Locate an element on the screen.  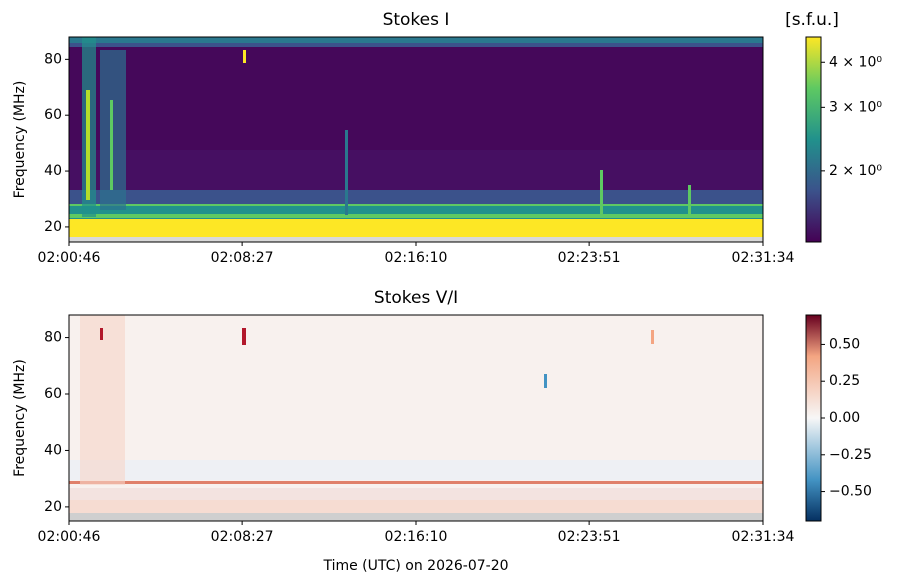
colorbar-tick-label: 3 × 10⁰ is located at coordinates (855, 107).